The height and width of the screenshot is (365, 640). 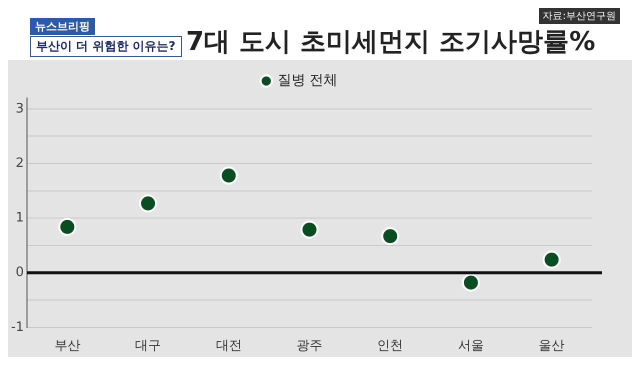 I want to click on x-tick-label: 대구, so click(x=148, y=346).